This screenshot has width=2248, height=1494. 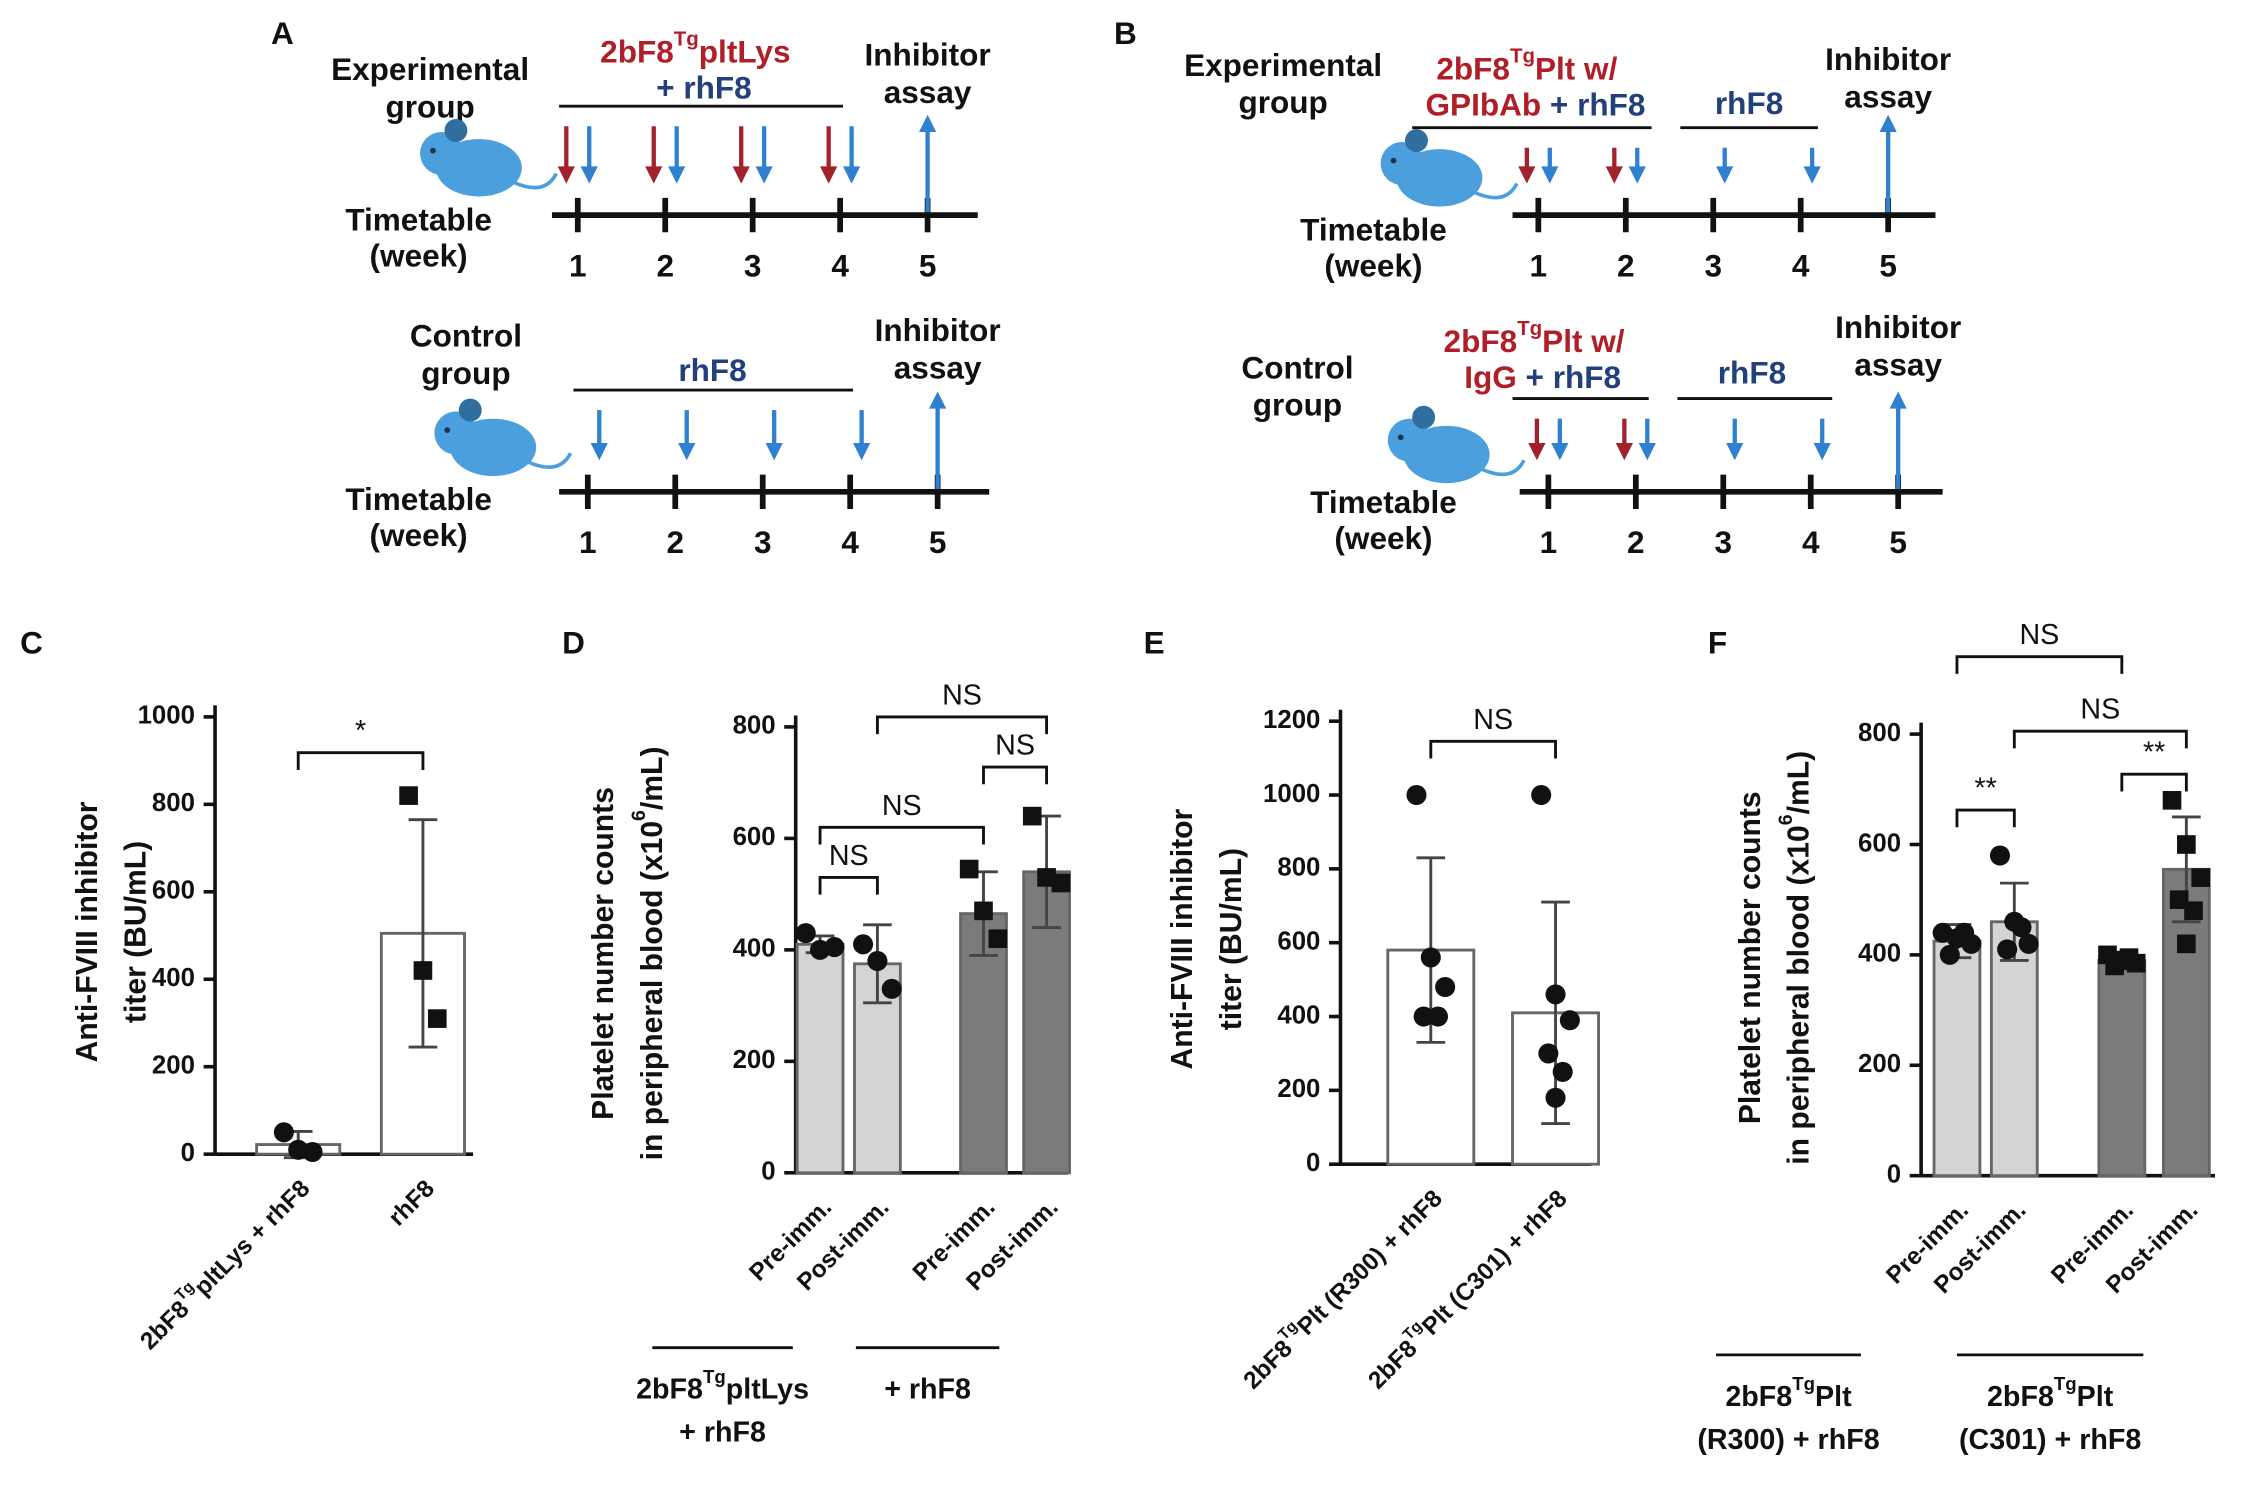 What do you see at coordinates (1466, 1288) in the screenshot?
I see `x-tick-label: 2bF8TgPlt (C301) + rhF8` at bounding box center [1466, 1288].